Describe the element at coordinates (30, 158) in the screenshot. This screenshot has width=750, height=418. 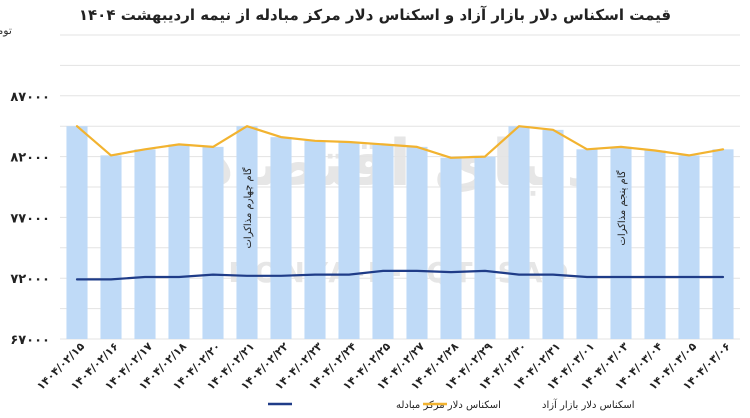
I see `y-tick-label: ۸۲۰۰۰` at that location.